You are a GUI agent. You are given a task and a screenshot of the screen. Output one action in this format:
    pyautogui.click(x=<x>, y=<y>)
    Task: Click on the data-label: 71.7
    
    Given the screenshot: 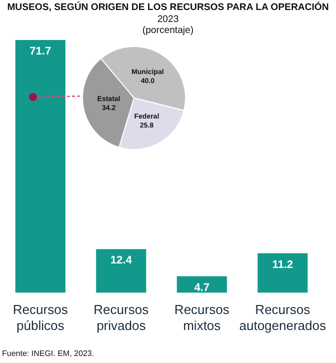 What is the action you would take?
    pyautogui.click(x=41, y=52)
    